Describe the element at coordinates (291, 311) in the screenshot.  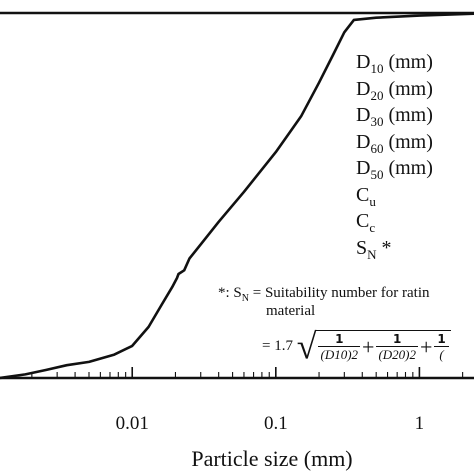
I see `footnote-line2: material` at that location.